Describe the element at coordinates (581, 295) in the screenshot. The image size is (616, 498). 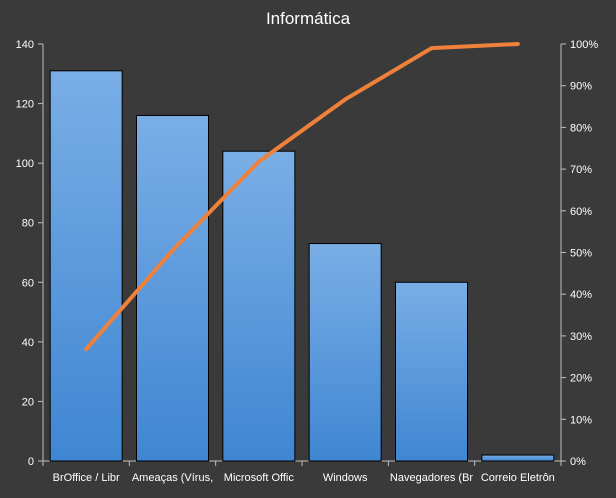
I see `y2-tick-label: 40%` at that location.